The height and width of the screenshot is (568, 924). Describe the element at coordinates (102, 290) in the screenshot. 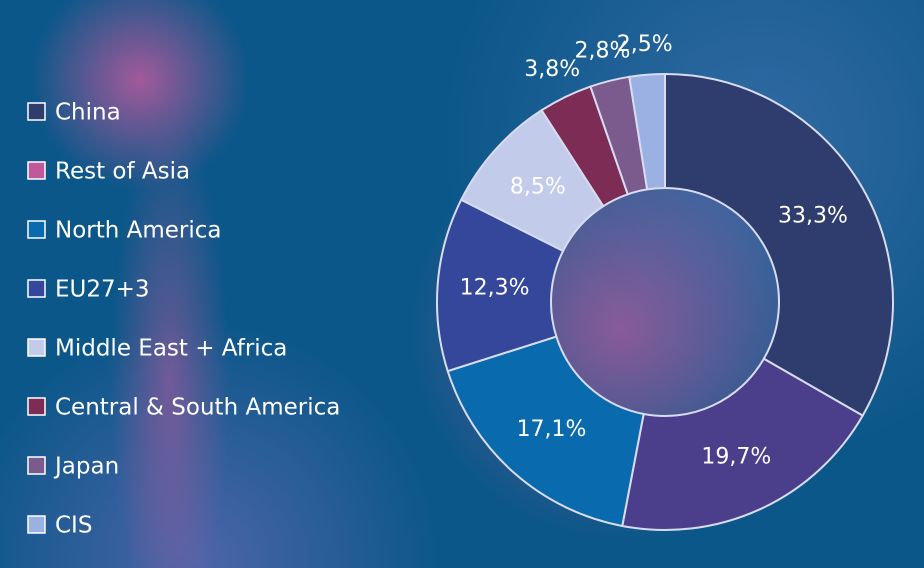

I see `legend-label: EU27+3` at that location.